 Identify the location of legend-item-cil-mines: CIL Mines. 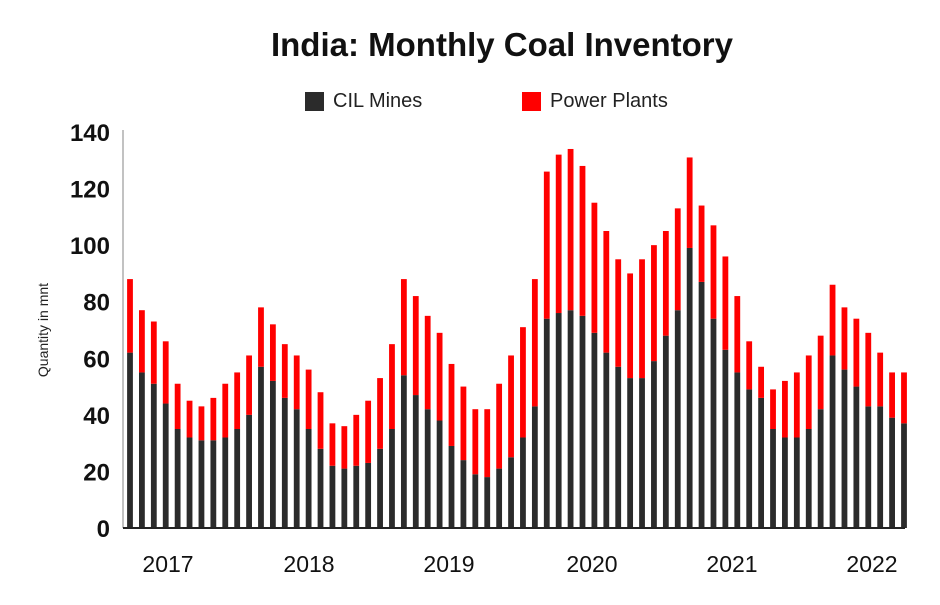
(363, 101).